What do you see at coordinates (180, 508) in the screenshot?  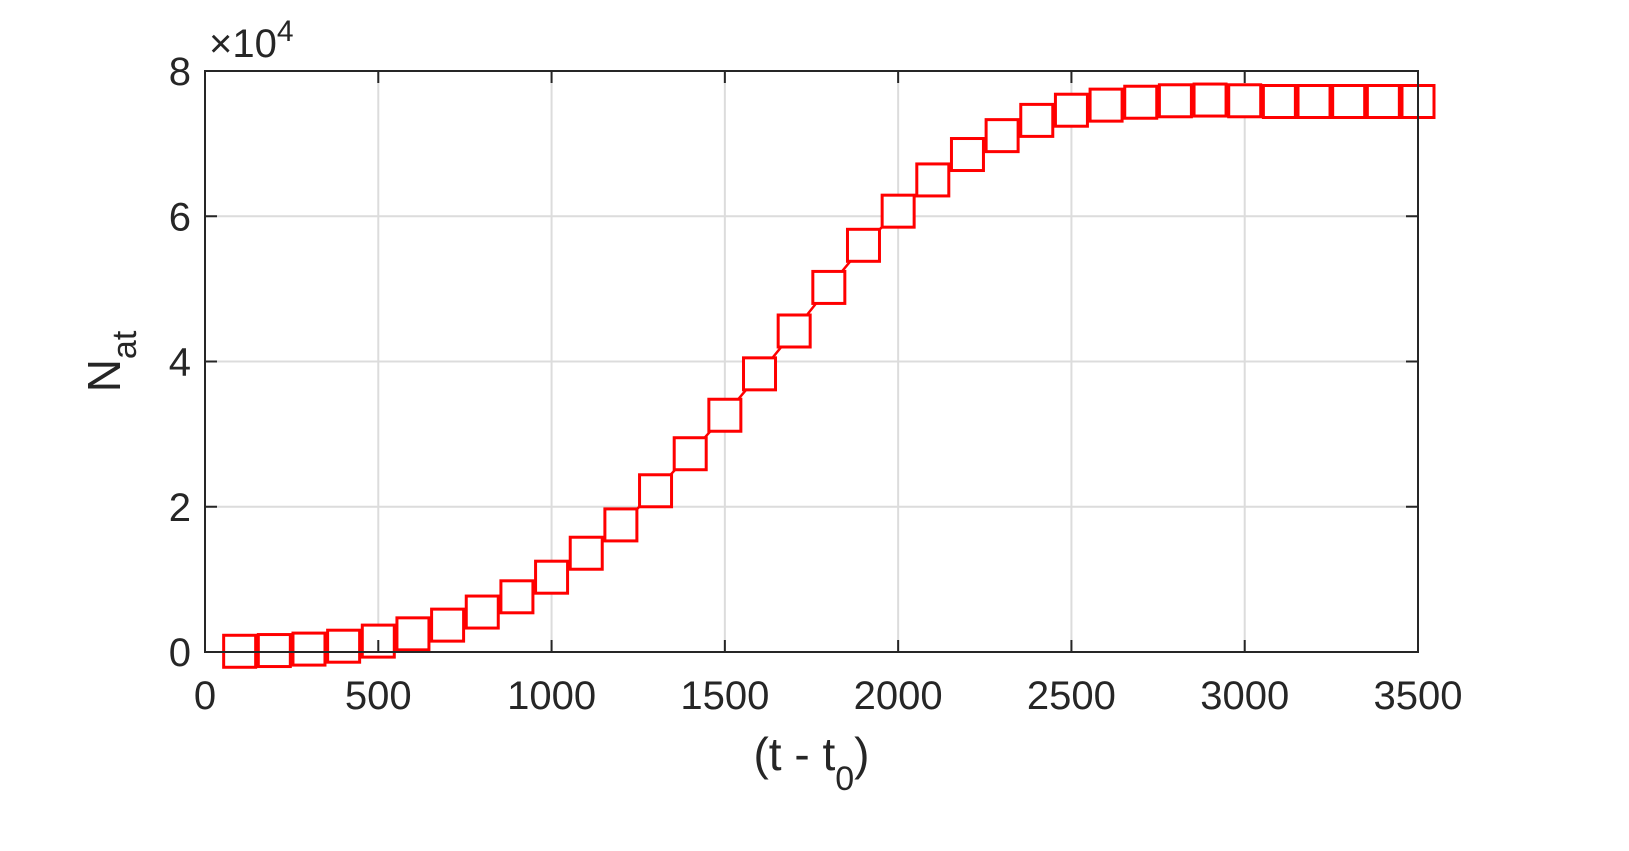 I see `y-tick-label-1: 2` at bounding box center [180, 508].